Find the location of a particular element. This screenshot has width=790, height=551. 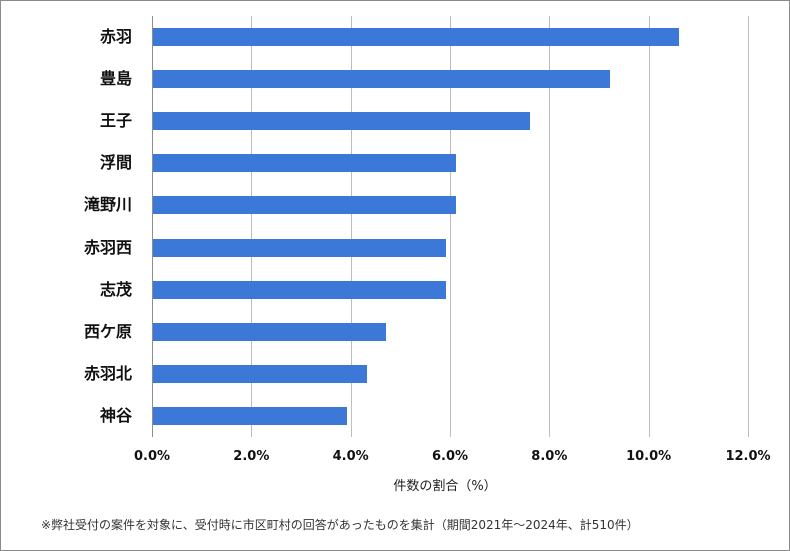

x-tick-label: 6.0% is located at coordinates (450, 456).